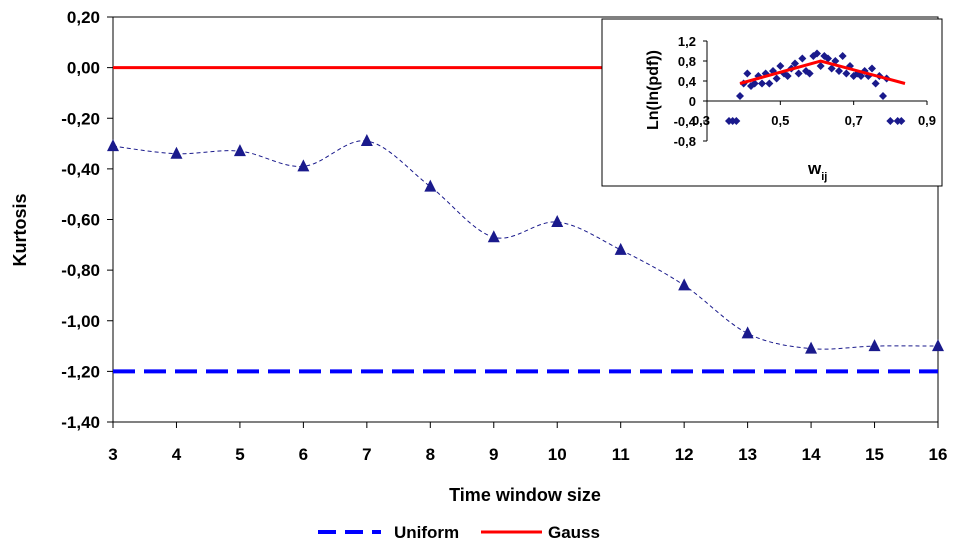 This screenshot has width=953, height=550. What do you see at coordinates (80, 220) in the screenshot?
I see `y-tick-label: -0,60` at bounding box center [80, 220].